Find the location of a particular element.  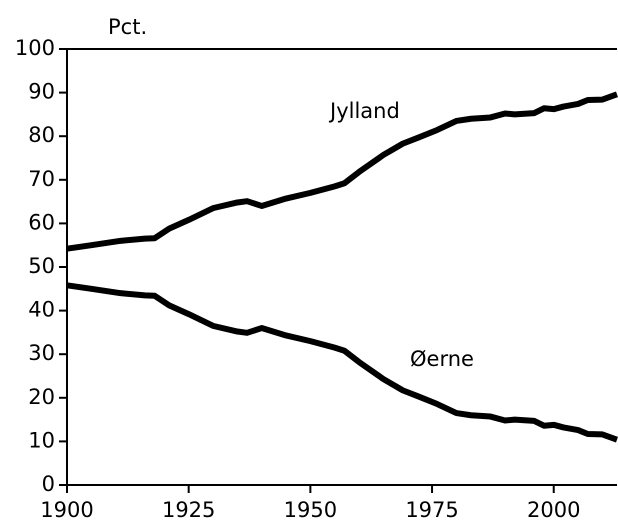

y-tick-label: 80 is located at coordinates (41, 135).